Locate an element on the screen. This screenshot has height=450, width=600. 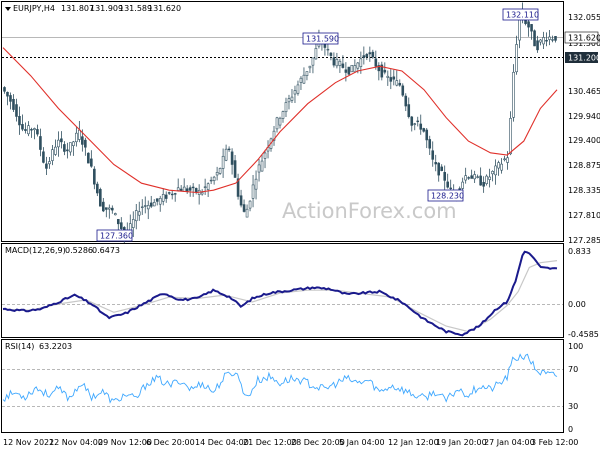
time-tick: 14 Dec 04:00 is located at coordinates (222, 442).